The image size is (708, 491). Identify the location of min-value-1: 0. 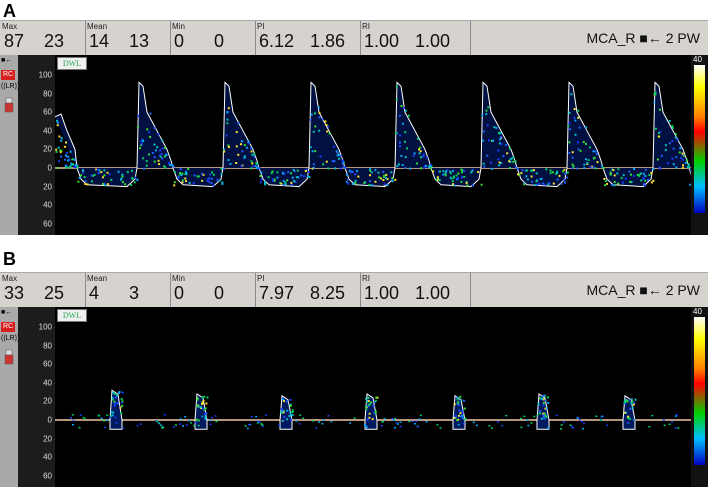
(179, 41).